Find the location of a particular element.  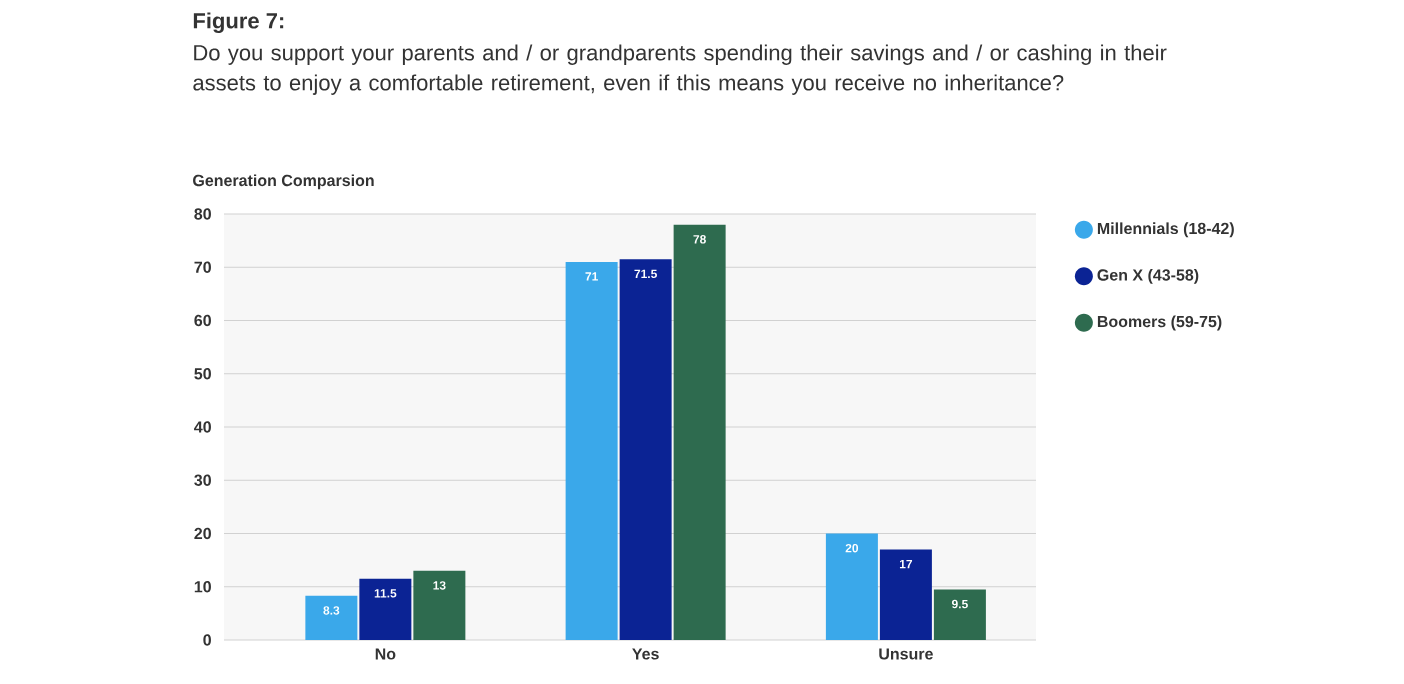

y-tick-label: 10 is located at coordinates (202, 587).